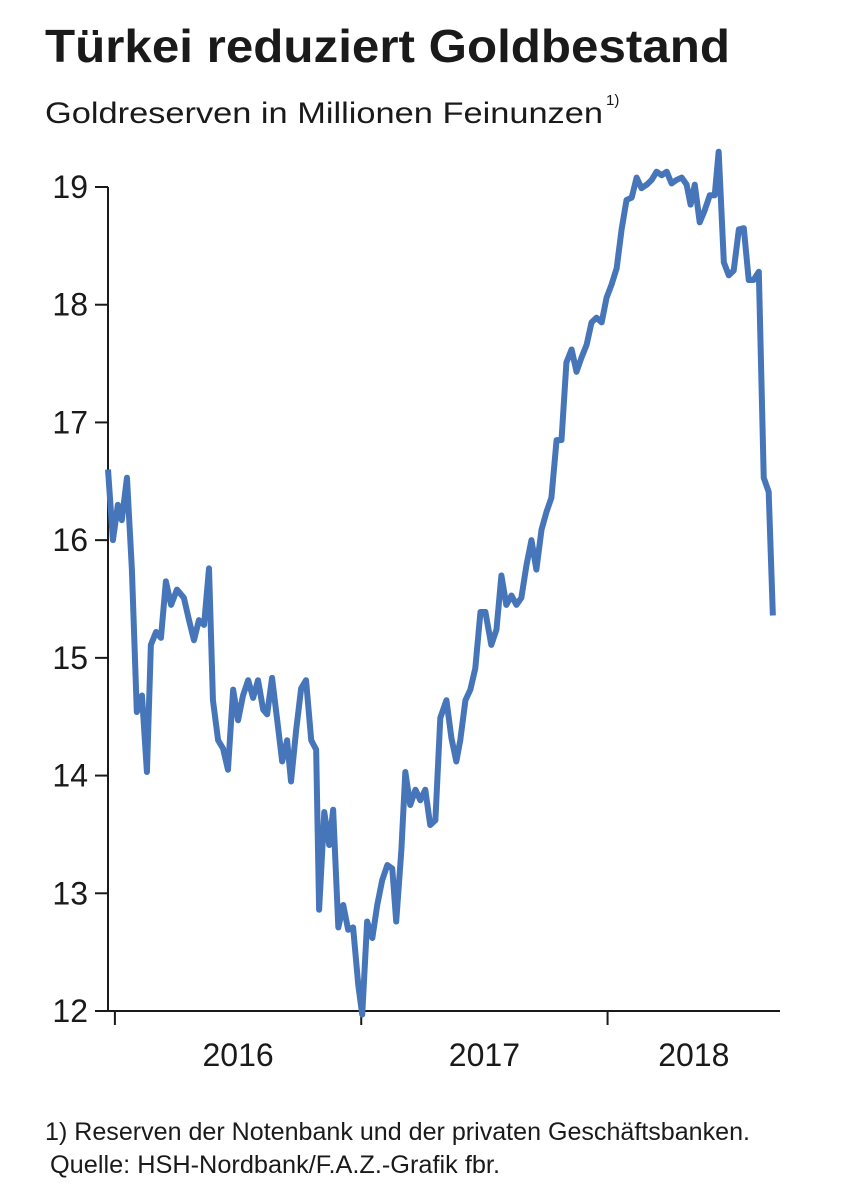  What do you see at coordinates (387, 46) in the screenshot?
I see `chart-title: Türkei reduziert Goldbestand` at bounding box center [387, 46].